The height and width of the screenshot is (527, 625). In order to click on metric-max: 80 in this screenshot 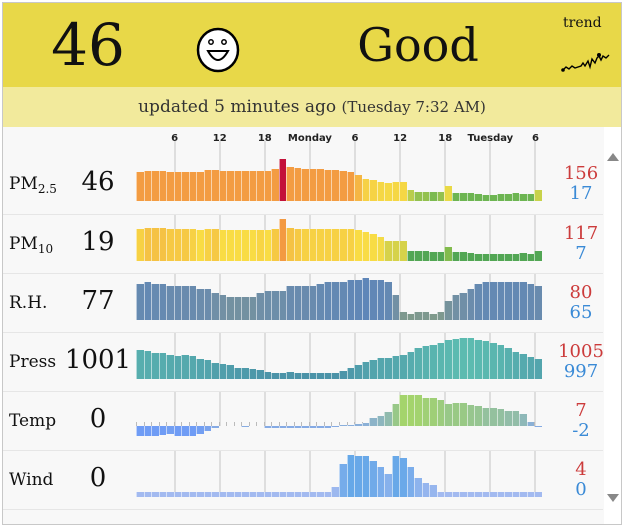, I will do `click(581, 292)`.